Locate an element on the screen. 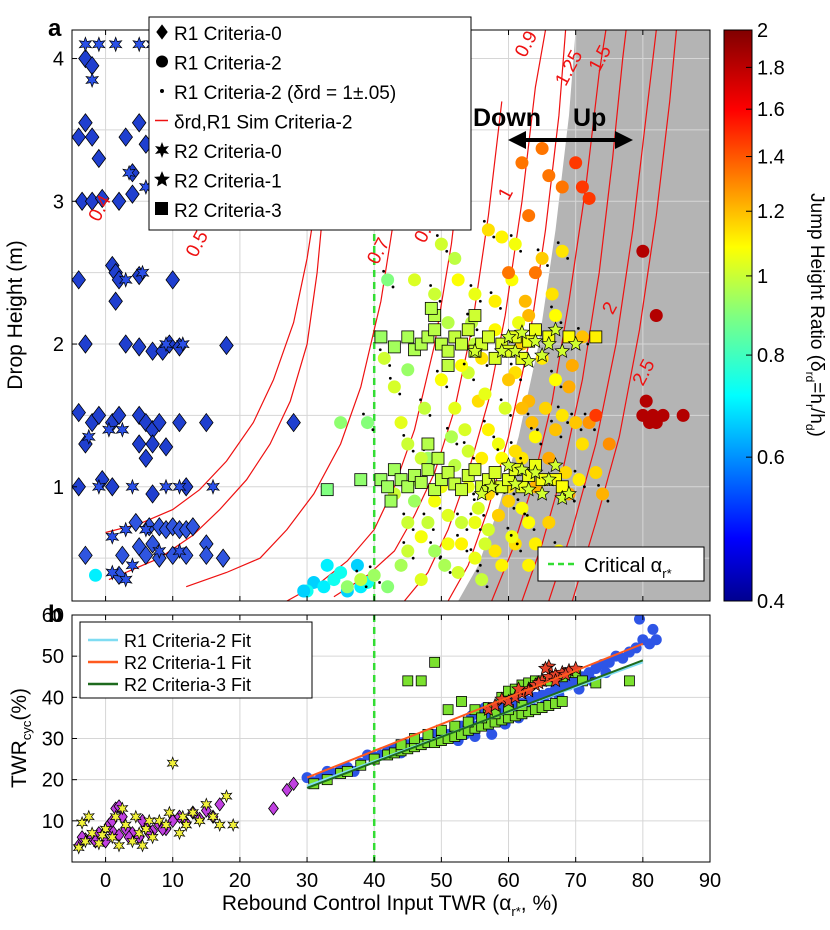 The width and height of the screenshot is (830, 930). panel-a-label: a is located at coordinates (55, 28).